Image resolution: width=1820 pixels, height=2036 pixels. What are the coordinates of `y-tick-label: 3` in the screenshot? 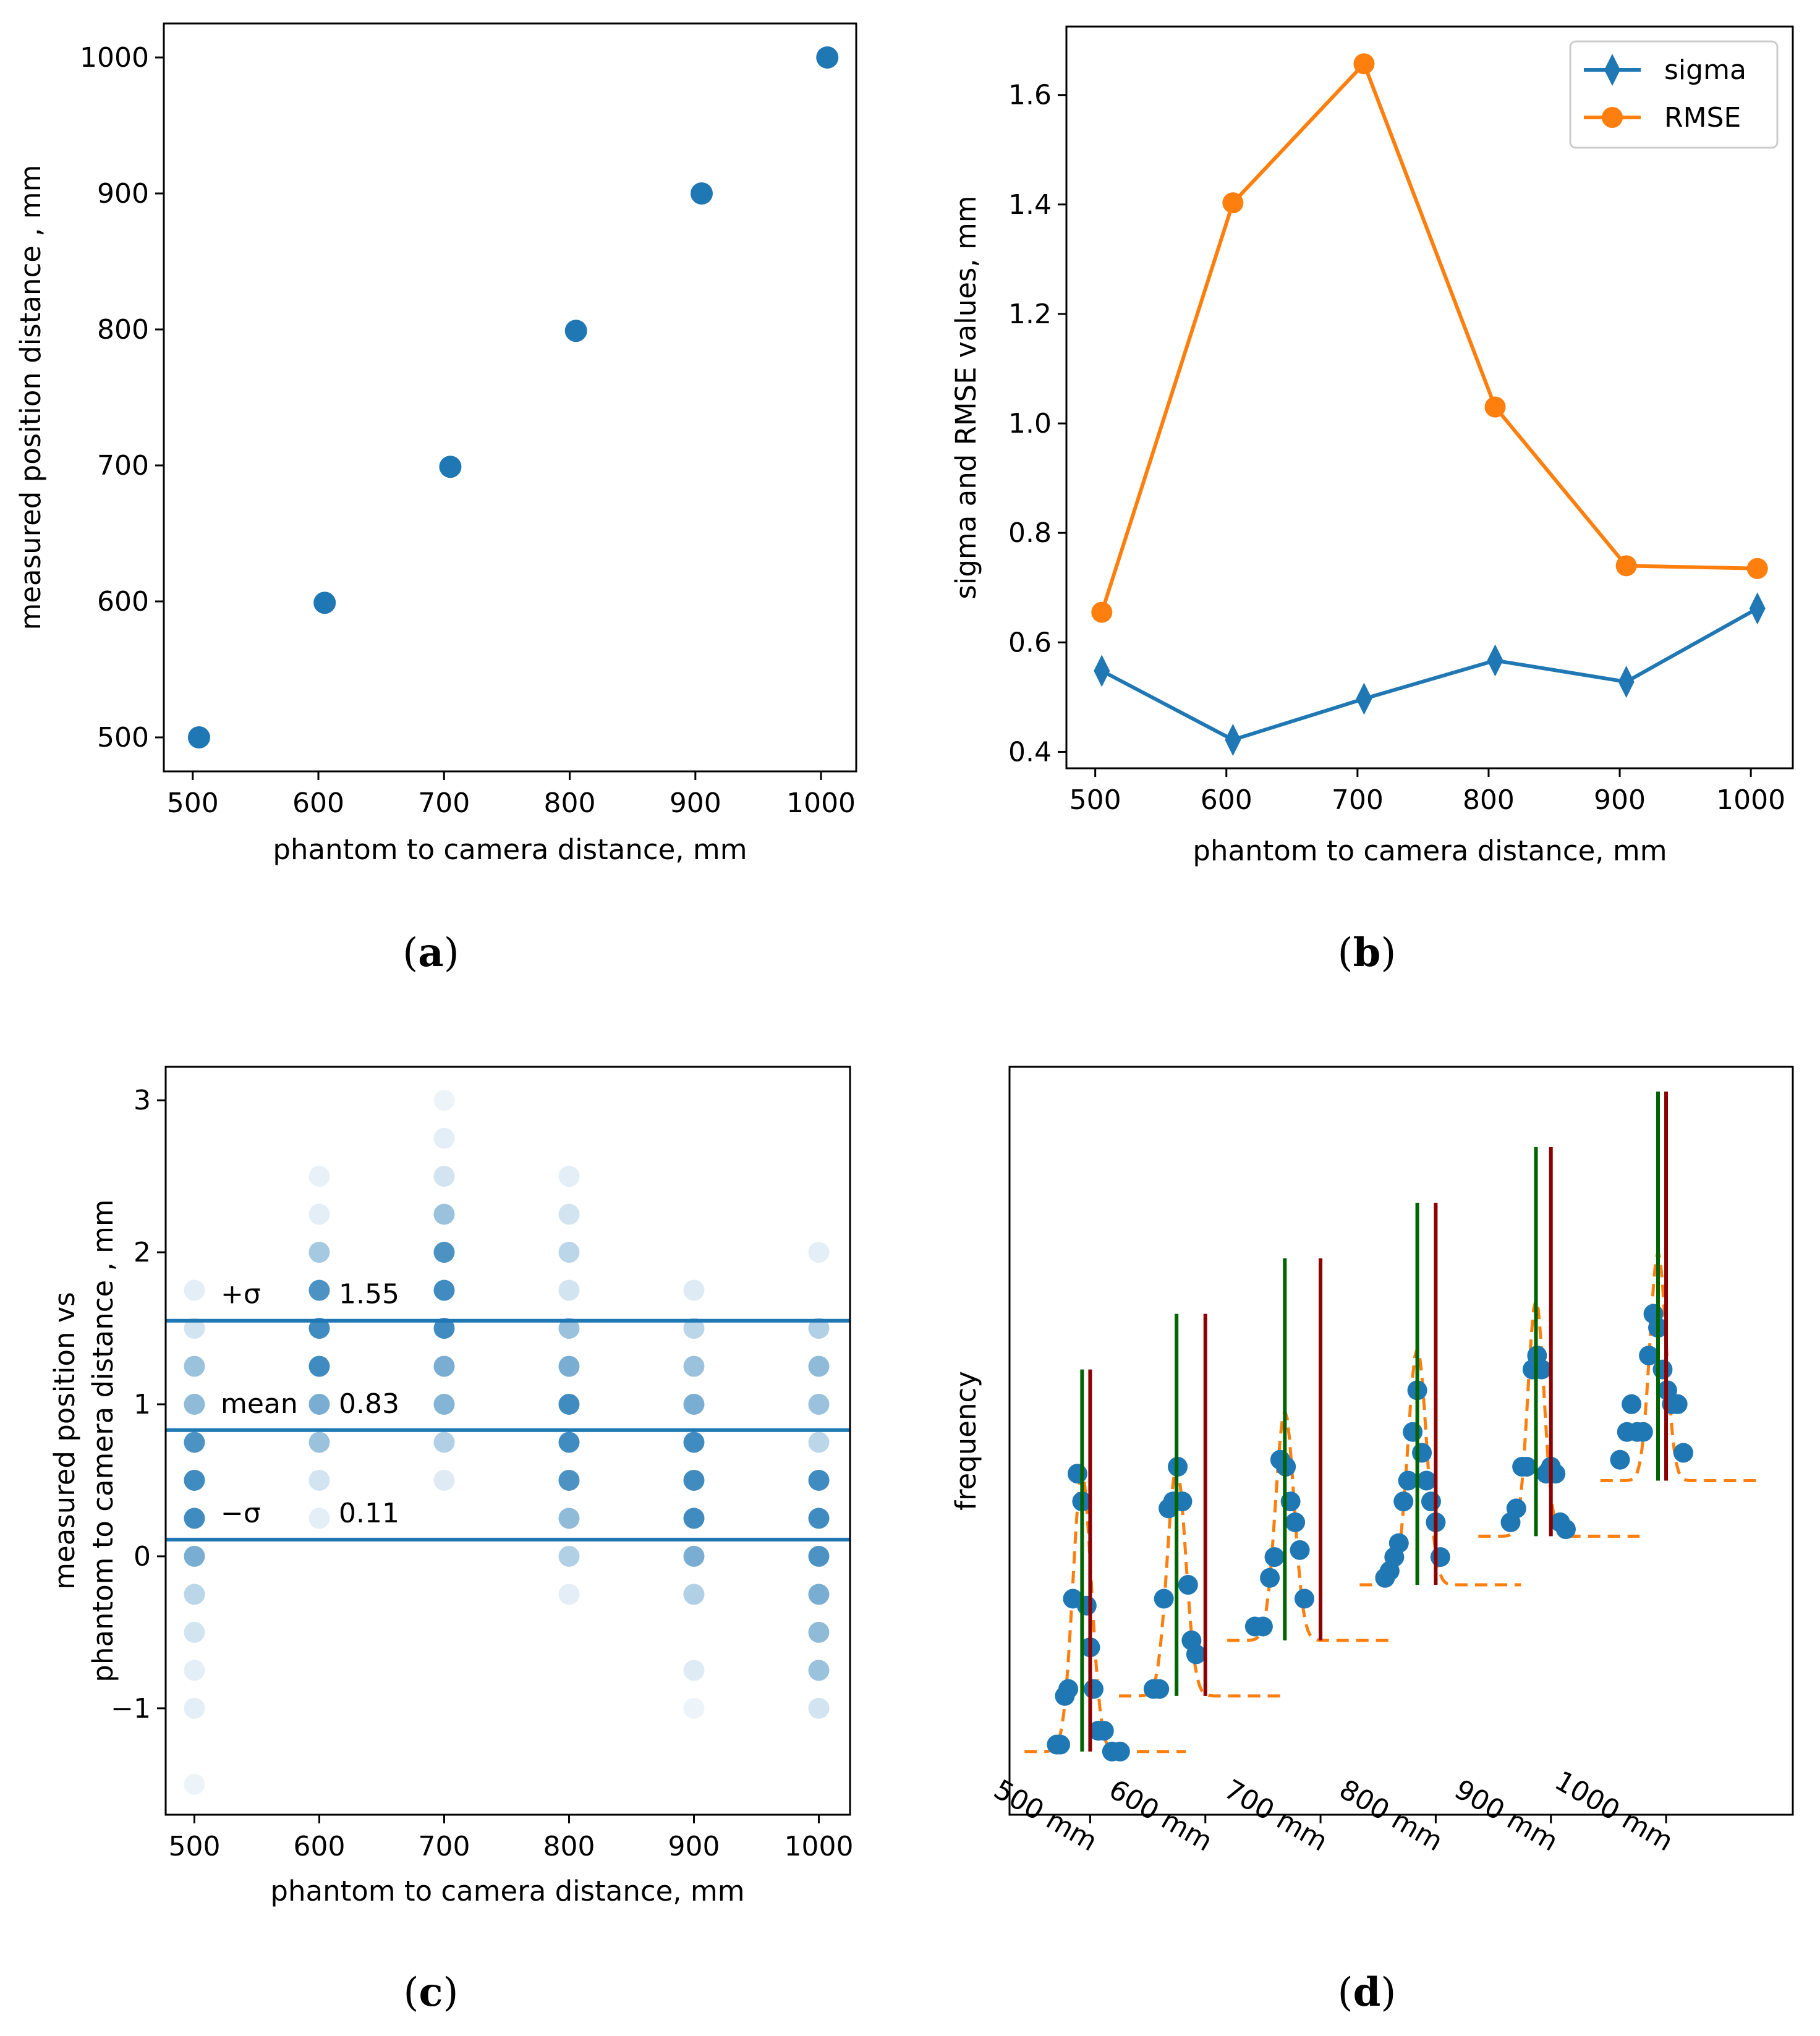 It's located at (143, 1100).